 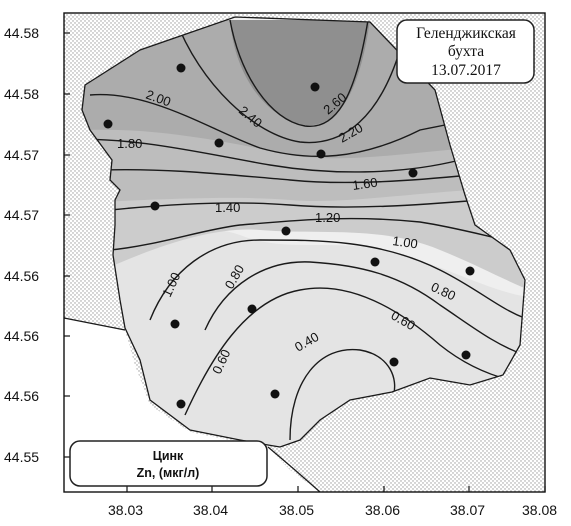 I want to click on contour-label: 1.20, so click(x=327, y=217).